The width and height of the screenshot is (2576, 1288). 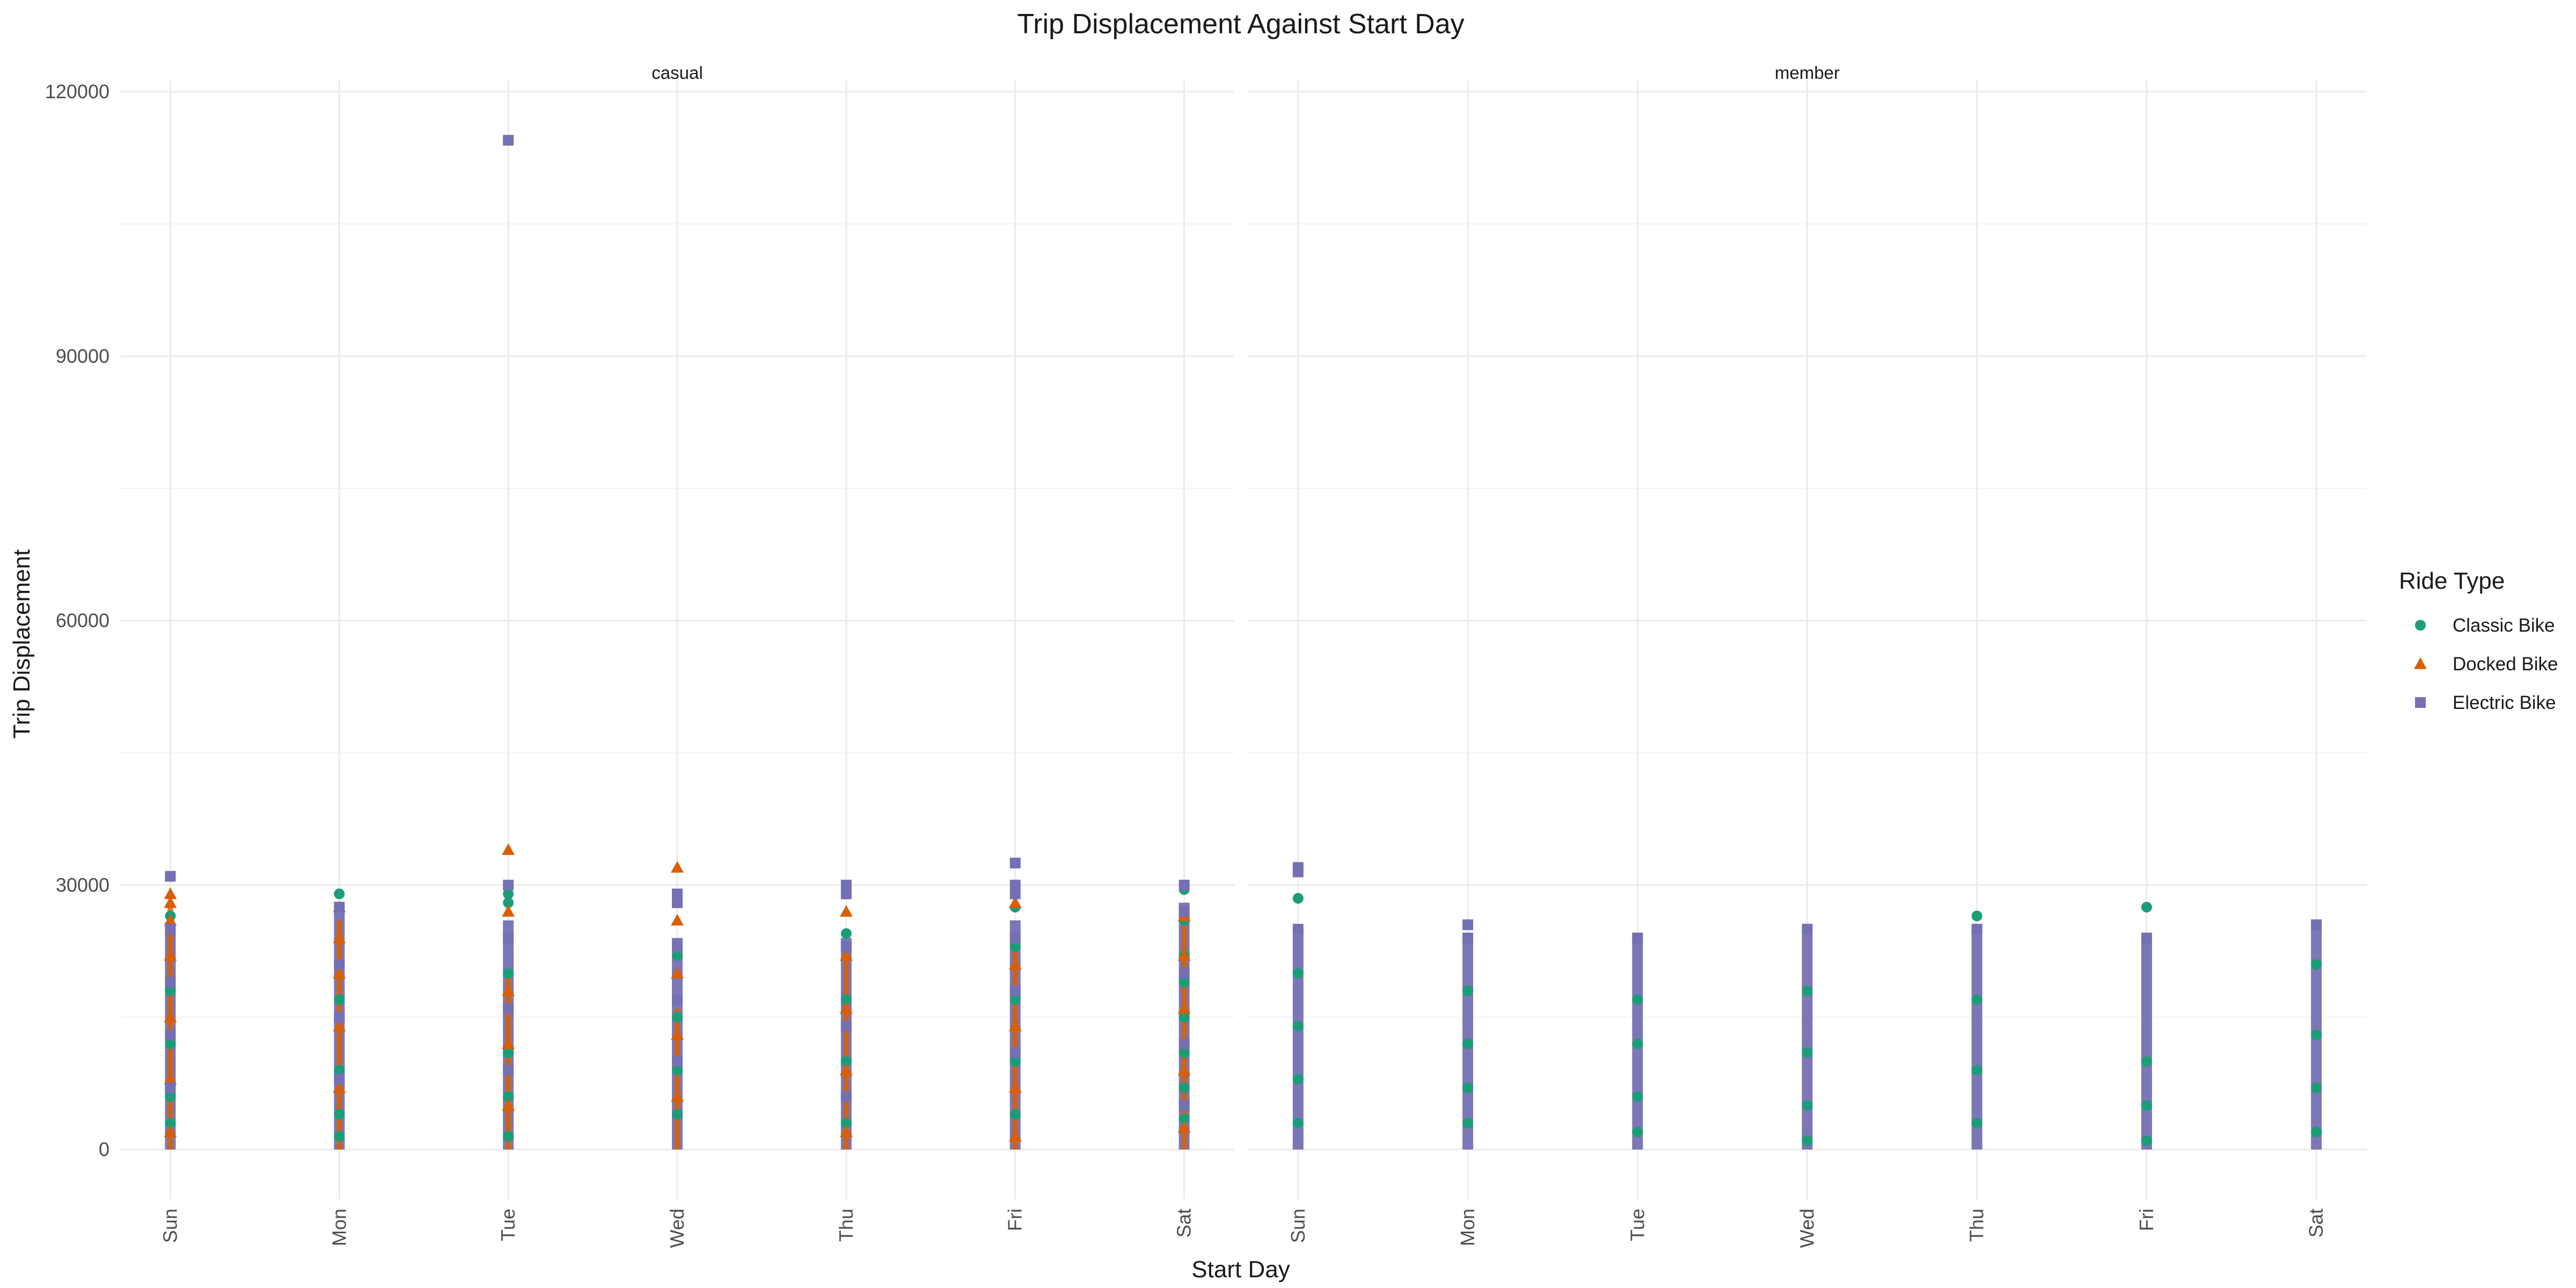 I want to click on legend-label: Classic Bike, so click(x=2504, y=625).